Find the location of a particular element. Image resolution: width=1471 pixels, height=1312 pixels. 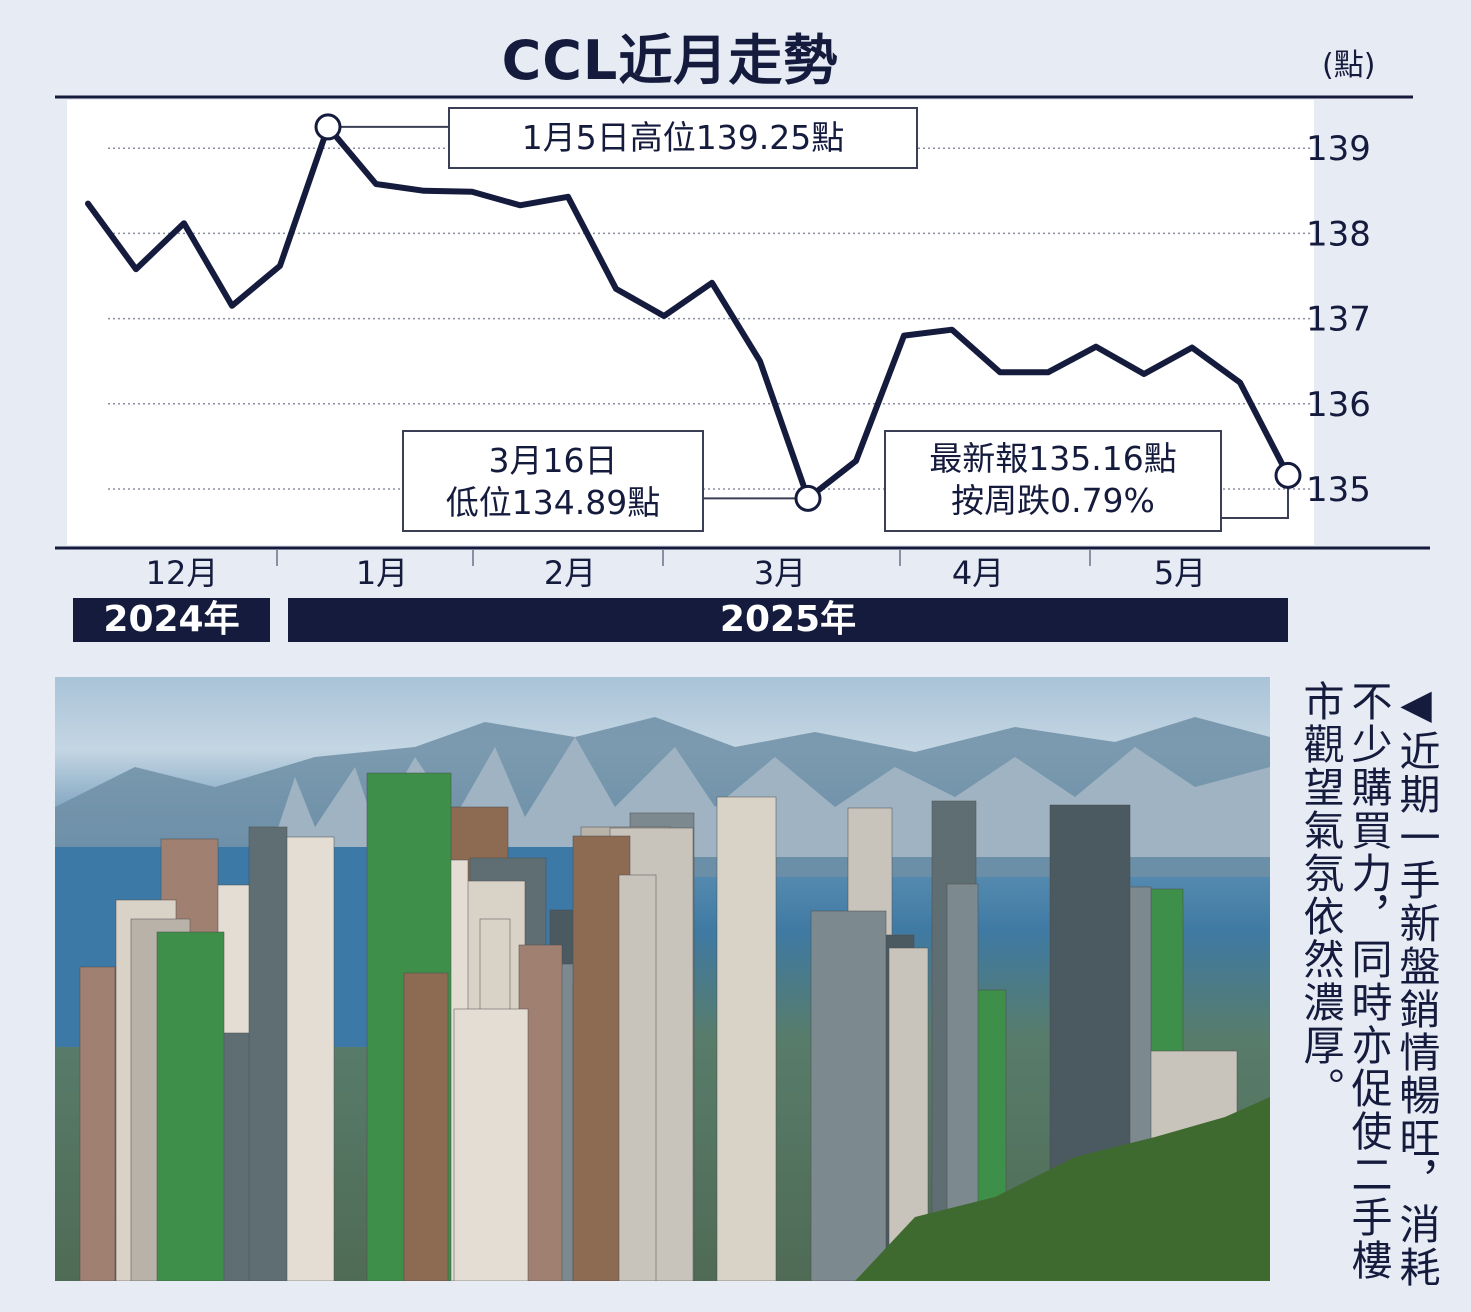

foreground-trees is located at coordinates (1062, 1189).